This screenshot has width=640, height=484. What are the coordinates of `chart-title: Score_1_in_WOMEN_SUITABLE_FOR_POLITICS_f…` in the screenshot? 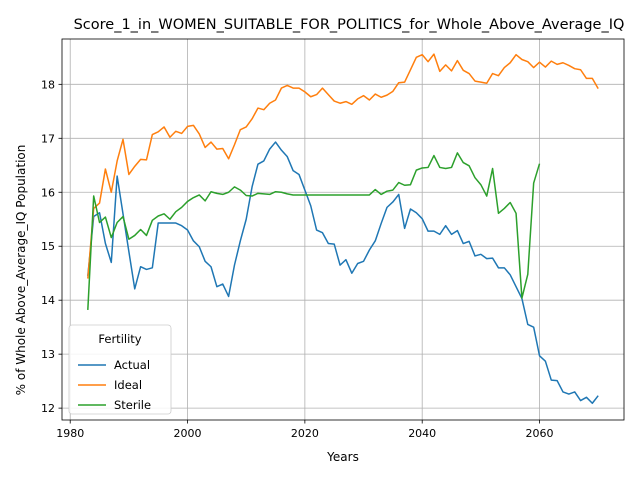 It's located at (349, 25).